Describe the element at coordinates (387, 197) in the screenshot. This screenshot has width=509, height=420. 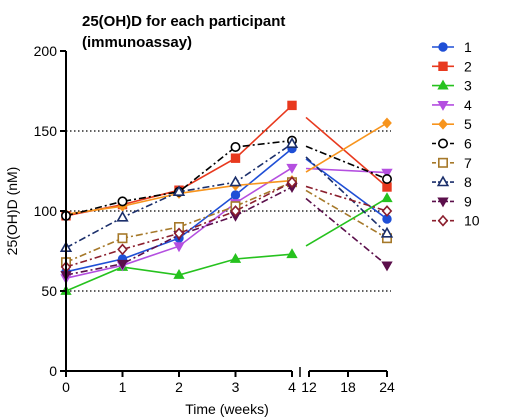
I see `series-3-point-x24` at that location.